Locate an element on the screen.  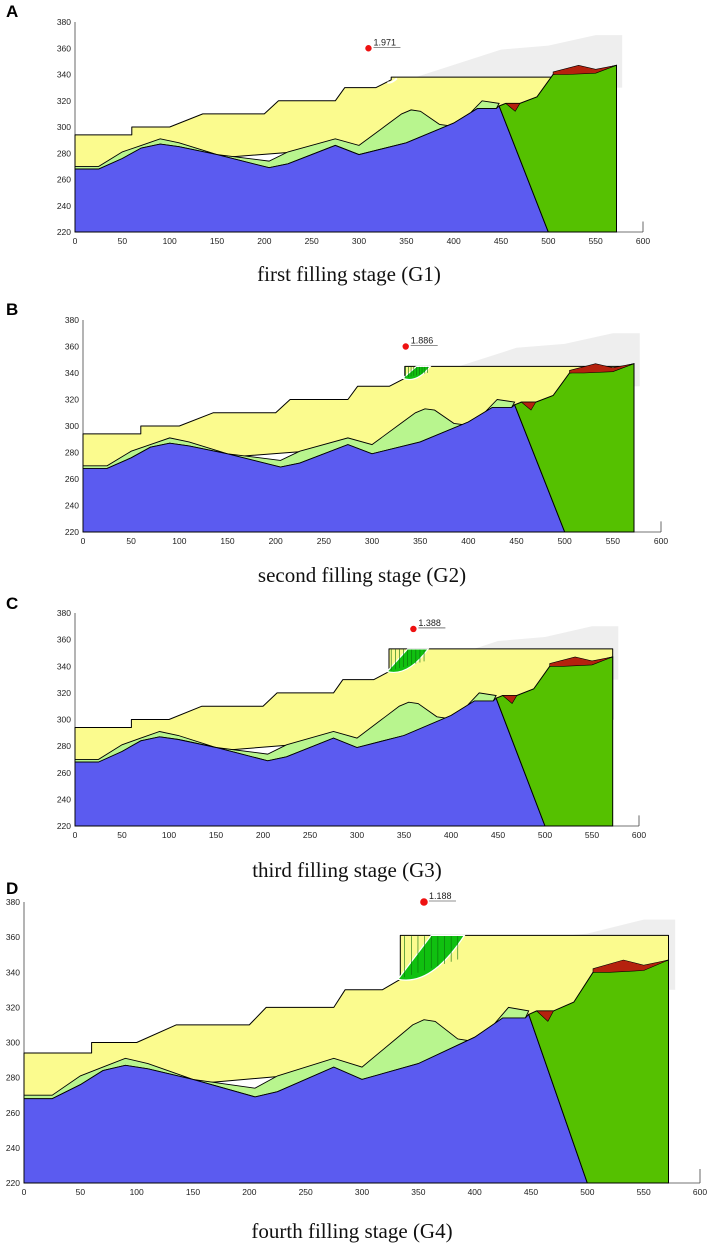
fos-value: 1.971 is located at coordinates (384, 42).